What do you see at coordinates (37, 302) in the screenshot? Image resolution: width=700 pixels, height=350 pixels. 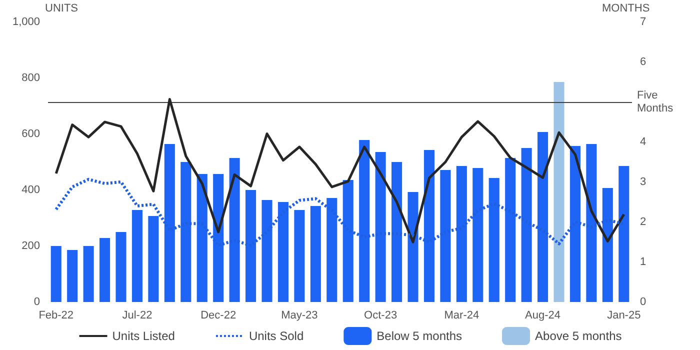 I see `y-tick-label: 0` at bounding box center [37, 302].